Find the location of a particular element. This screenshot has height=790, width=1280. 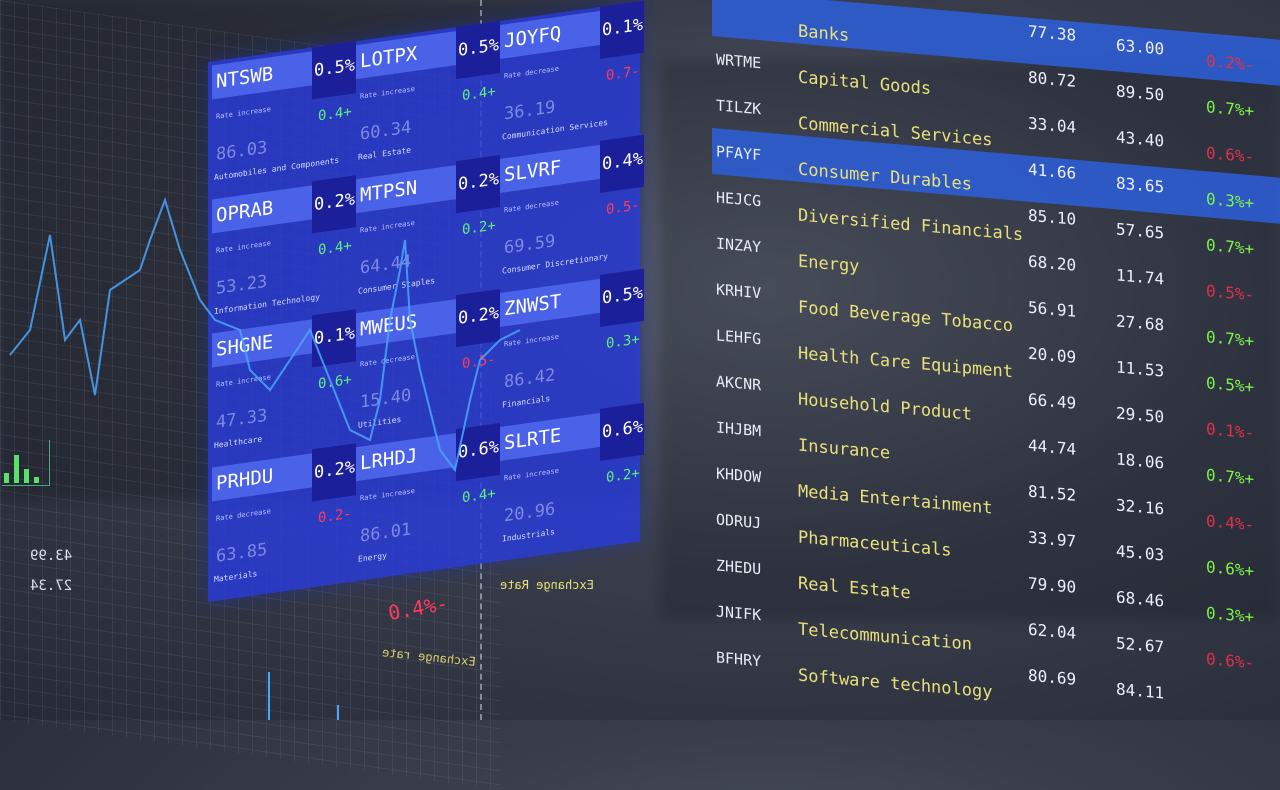

price-cell: 79.90 is located at coordinates (1052, 585).